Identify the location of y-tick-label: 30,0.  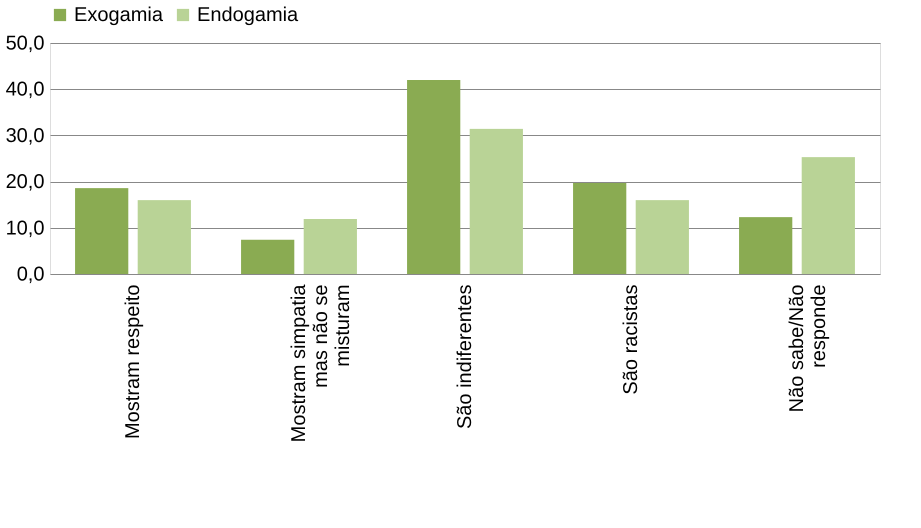
(25, 135).